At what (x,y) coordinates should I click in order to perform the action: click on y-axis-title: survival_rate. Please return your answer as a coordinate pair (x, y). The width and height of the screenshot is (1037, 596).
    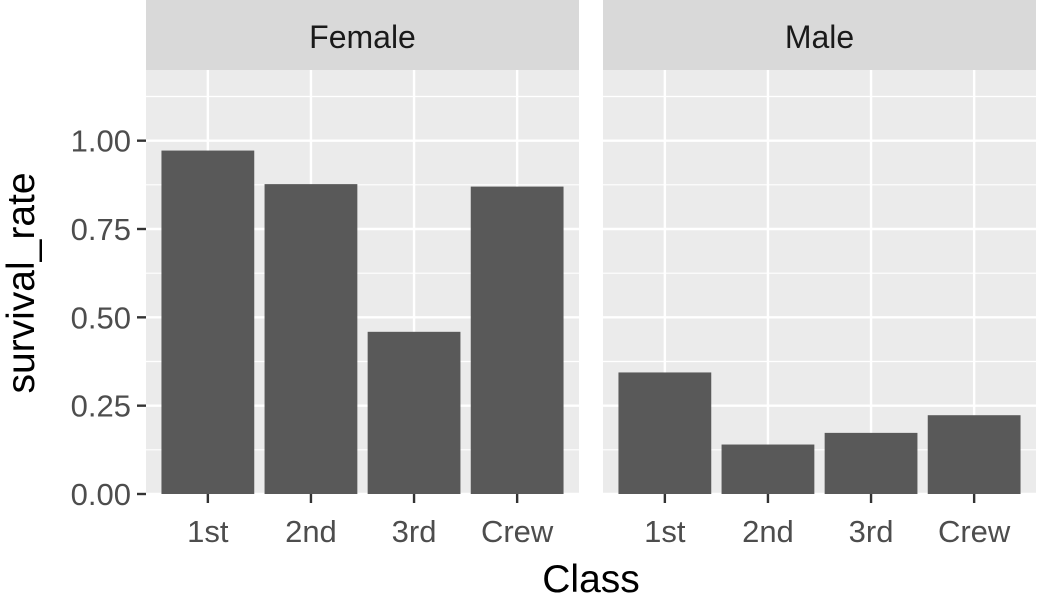
    Looking at the image, I should click on (21, 282).